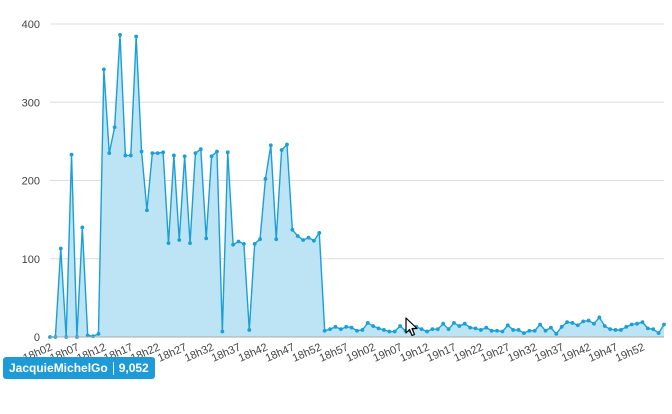 The image size is (672, 414). What do you see at coordinates (58, 368) in the screenshot?
I see `series-tag-name: JacquieMichelGo` at bounding box center [58, 368].